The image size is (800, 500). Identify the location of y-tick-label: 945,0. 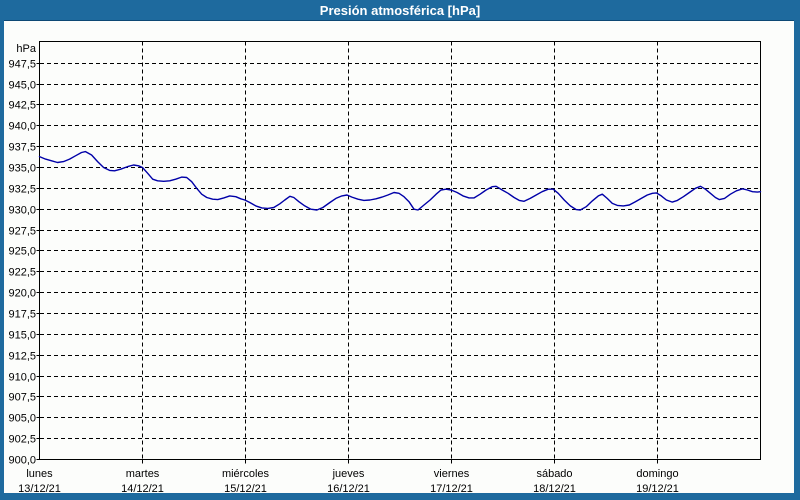
(22, 86).